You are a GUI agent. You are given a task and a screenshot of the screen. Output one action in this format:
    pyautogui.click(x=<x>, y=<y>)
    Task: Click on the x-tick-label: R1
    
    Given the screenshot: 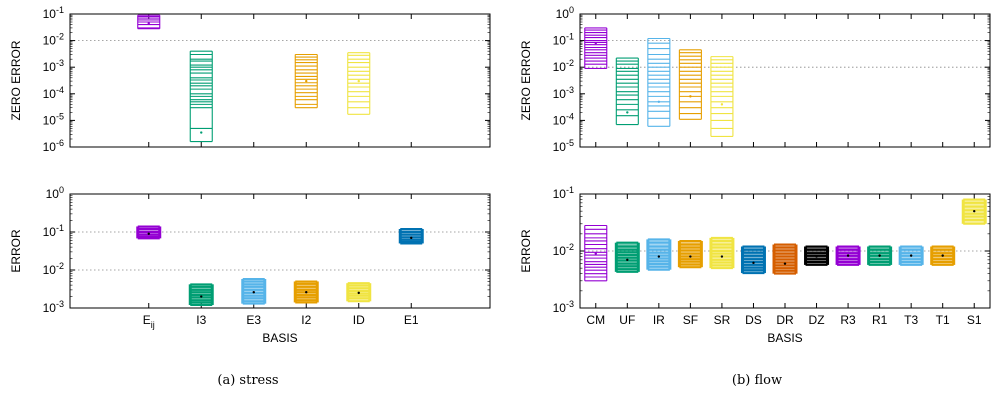 What is the action you would take?
    pyautogui.click(x=880, y=320)
    